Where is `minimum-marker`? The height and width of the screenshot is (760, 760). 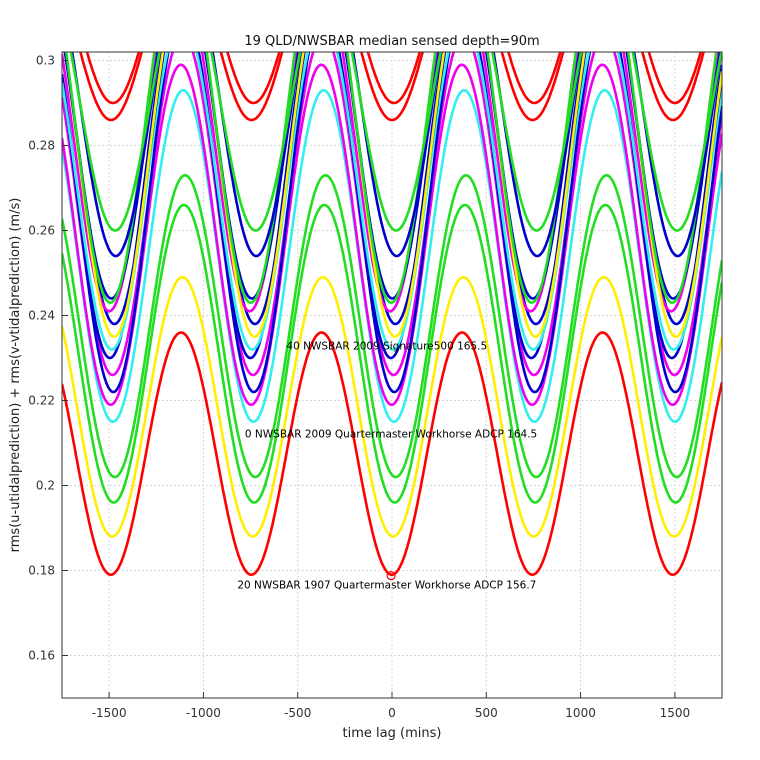
minimum-marker is located at coordinates (391, 575).